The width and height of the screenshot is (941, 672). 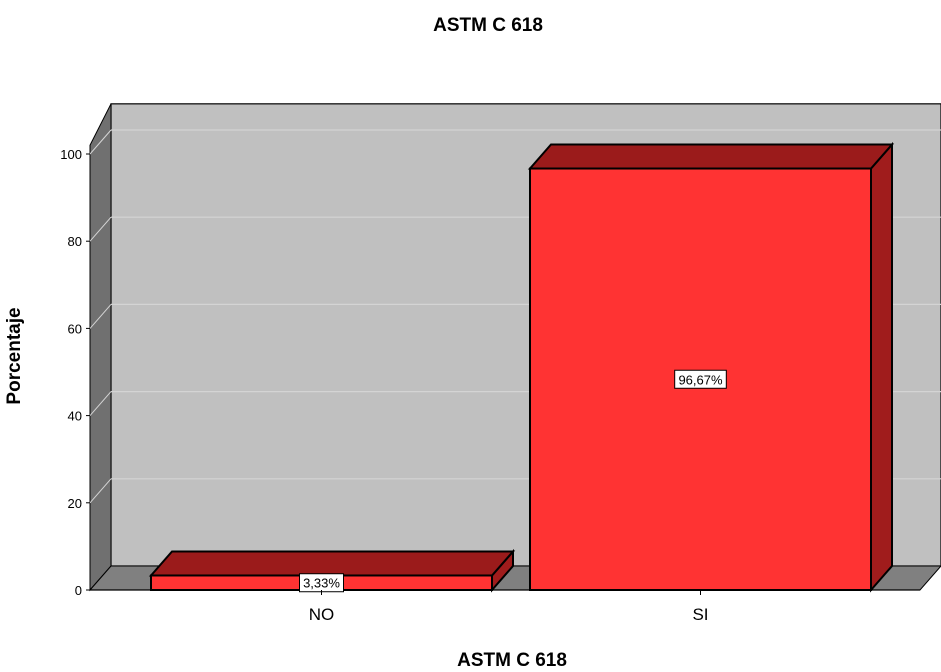 I want to click on y-tick-label: 80, so click(x=75, y=241).